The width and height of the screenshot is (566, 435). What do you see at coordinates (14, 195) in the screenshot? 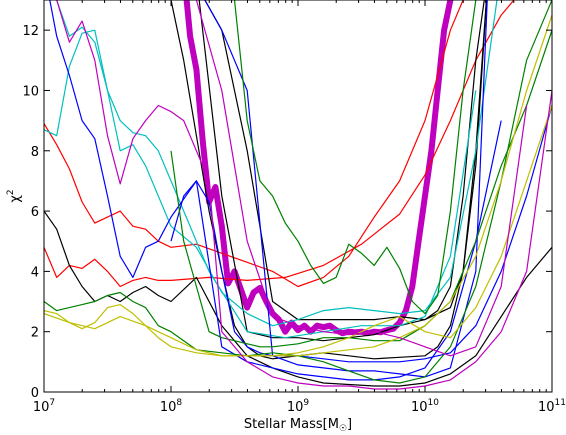
I see `y-axis-label: χ2` at bounding box center [14, 195].